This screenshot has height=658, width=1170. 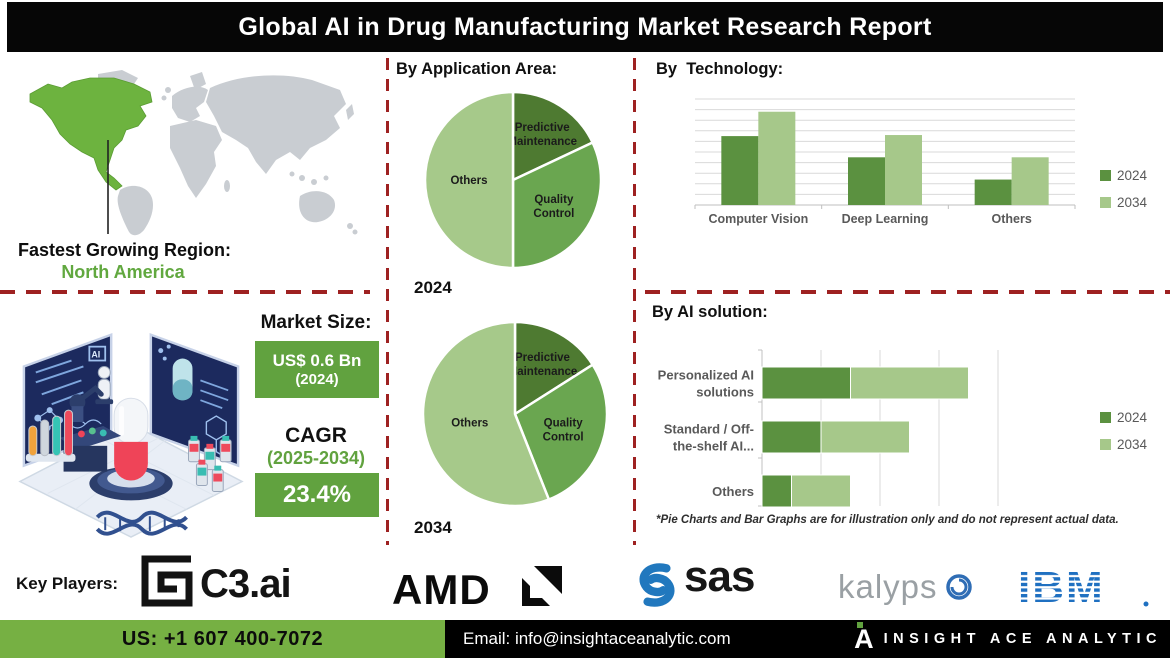 What do you see at coordinates (317, 379) in the screenshot?
I see `market-size-year: (2024)` at bounding box center [317, 379].